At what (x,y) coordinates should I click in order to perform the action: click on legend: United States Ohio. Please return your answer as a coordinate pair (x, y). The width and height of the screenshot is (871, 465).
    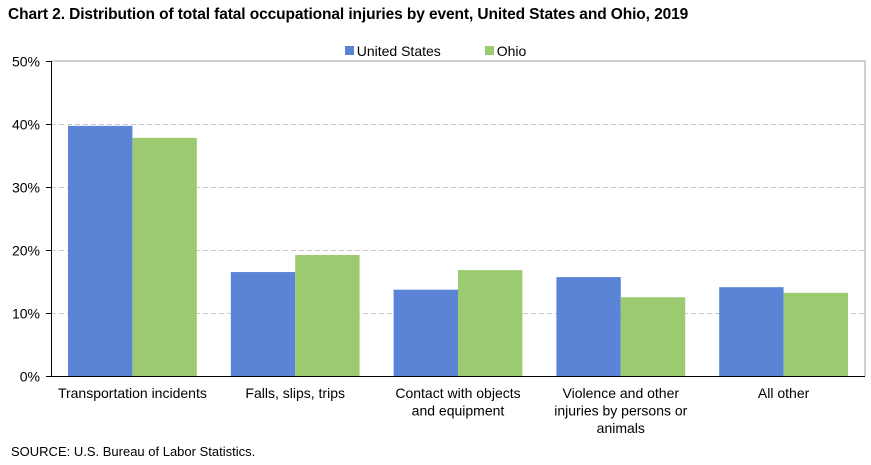
    Looking at the image, I should click on (435, 50).